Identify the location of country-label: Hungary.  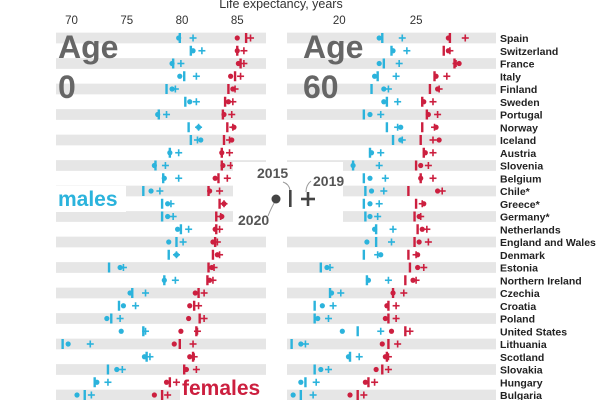
(521, 383).